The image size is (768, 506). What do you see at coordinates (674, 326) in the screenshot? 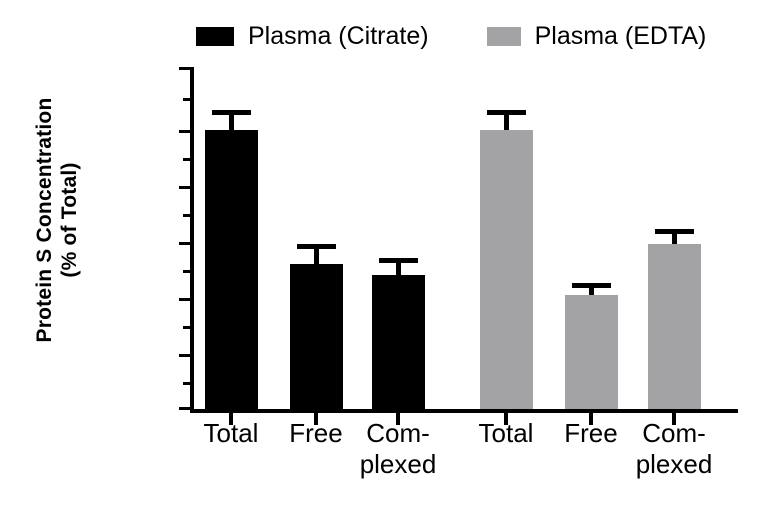
I see `bar-edta-complexed` at bounding box center [674, 326].